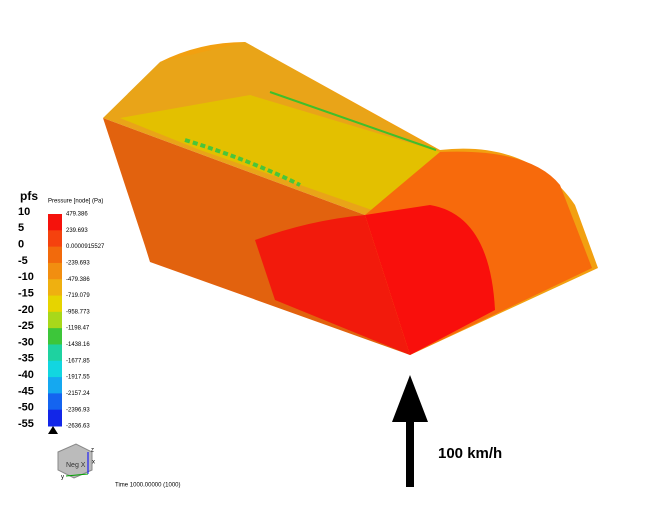 The image size is (666, 505). I want to click on legend-label: -479.386, so click(78, 280).